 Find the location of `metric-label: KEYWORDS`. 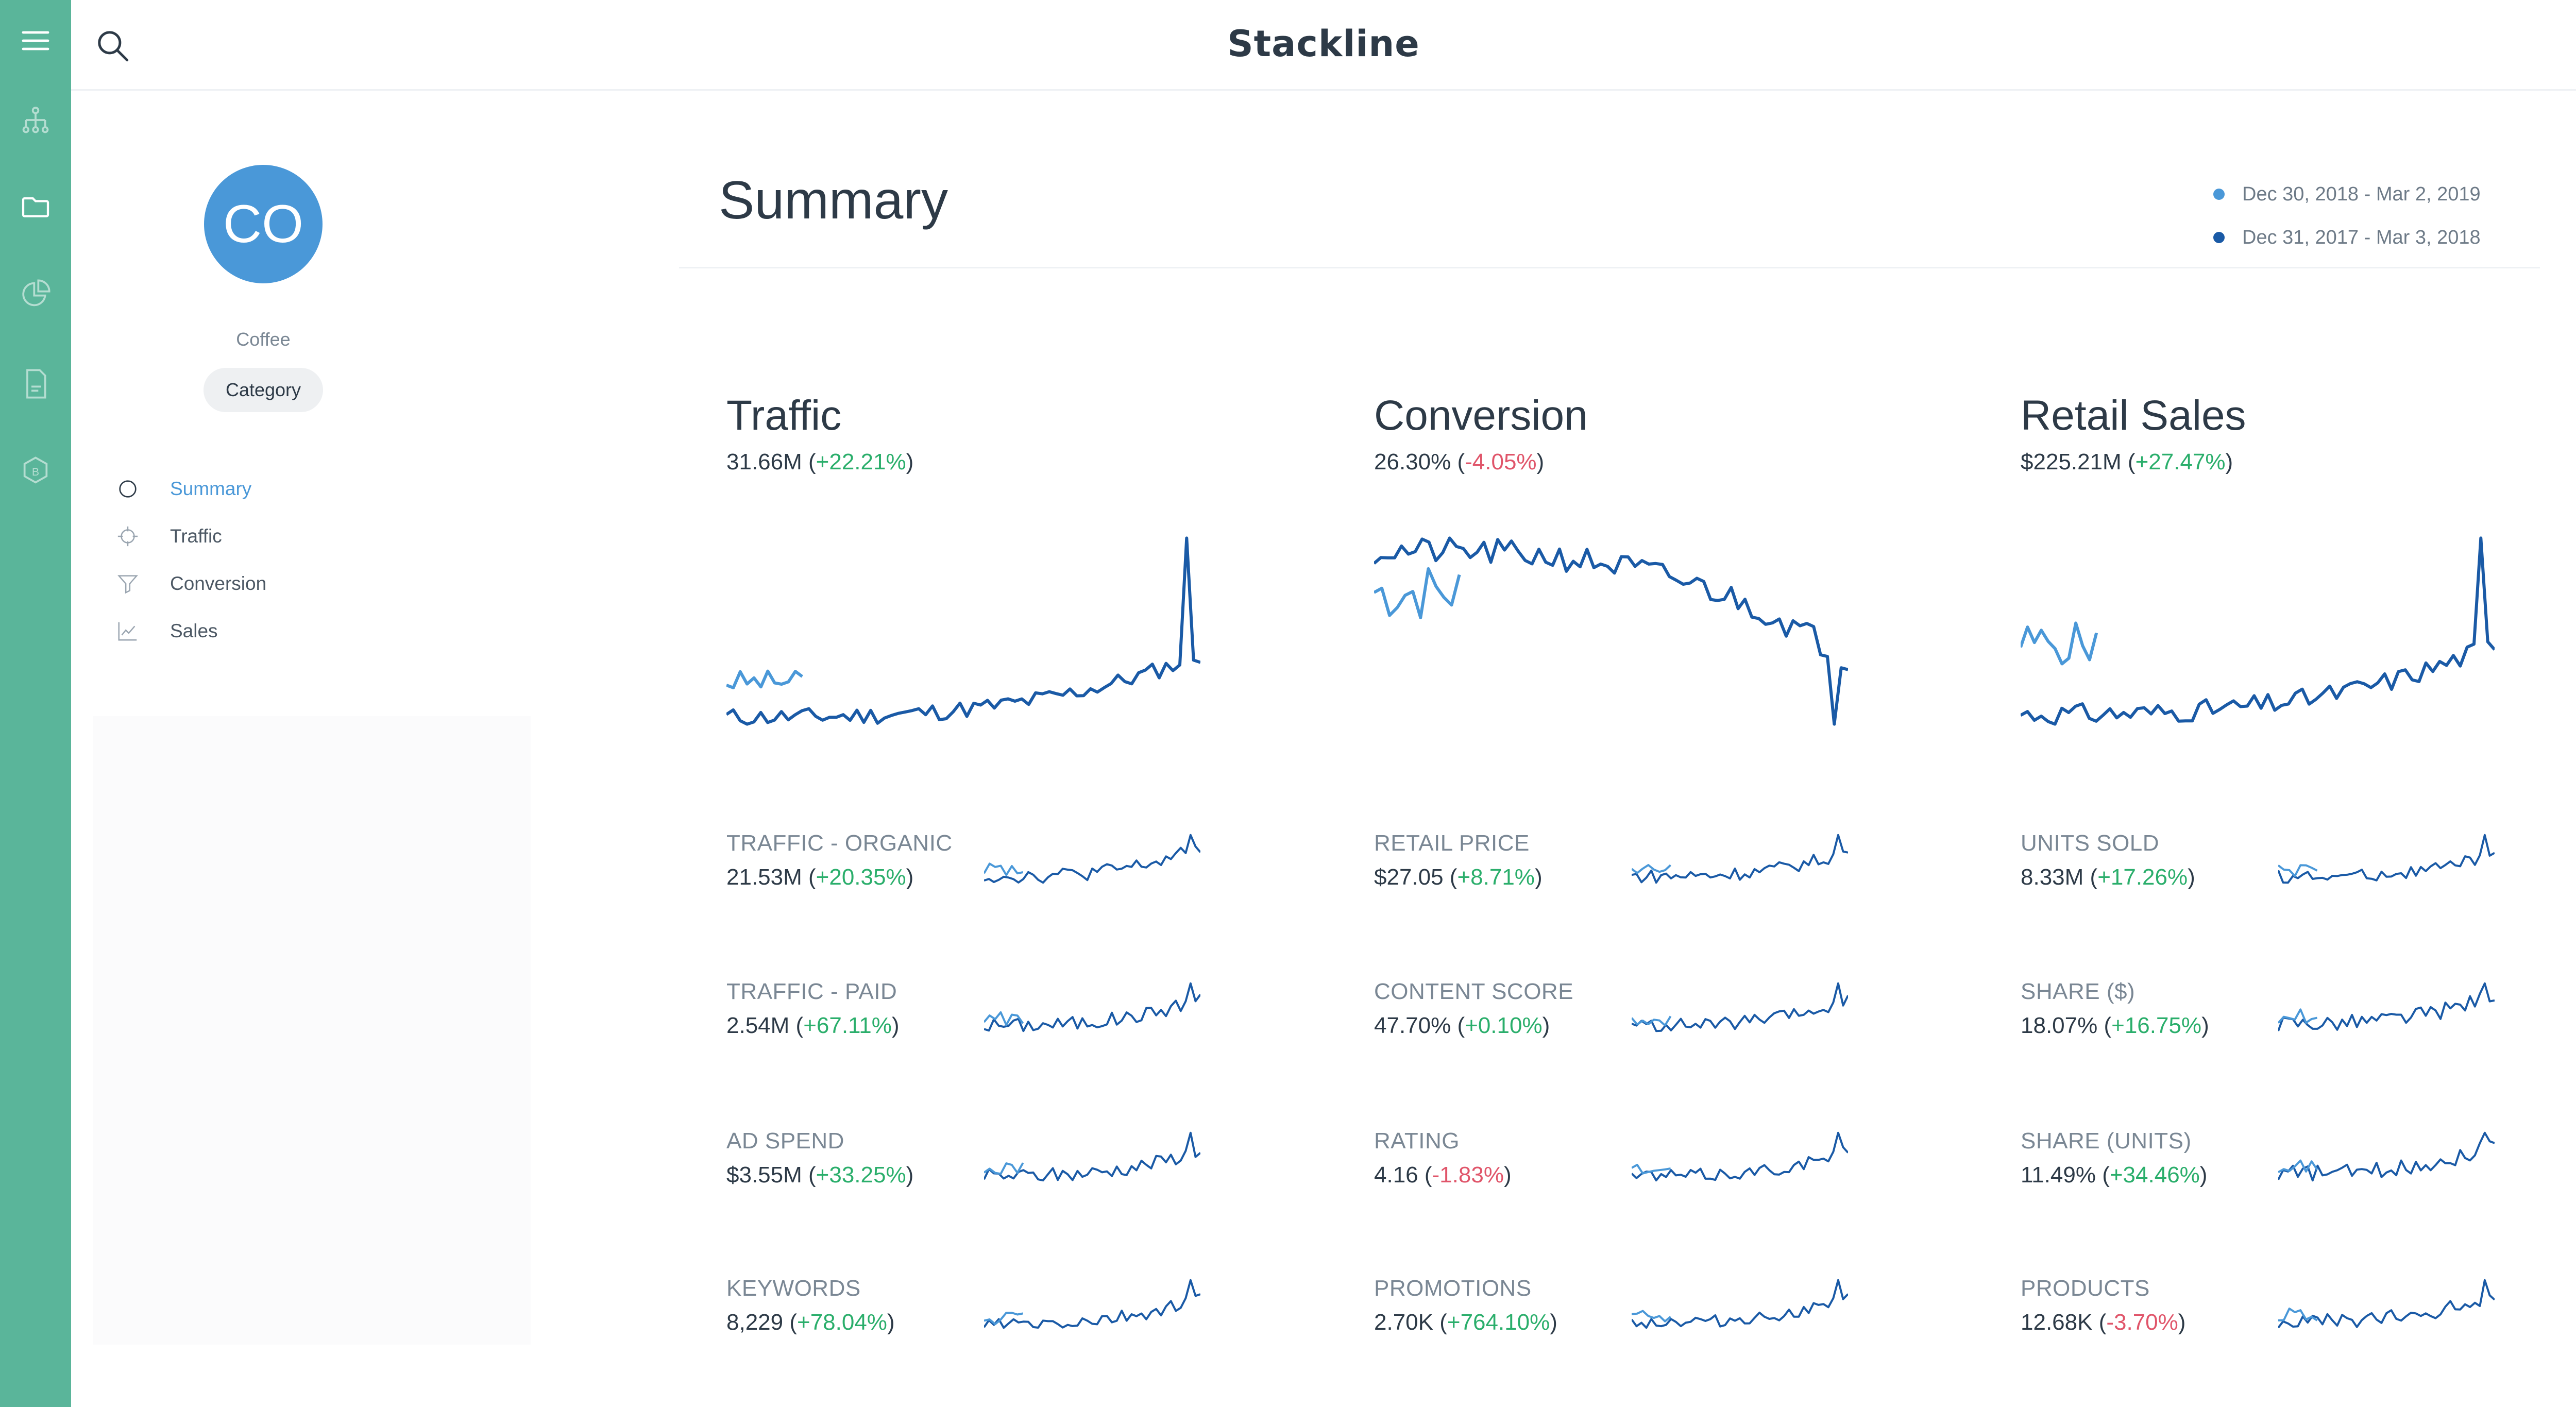

metric-label: KEYWORDS is located at coordinates (793, 1288).